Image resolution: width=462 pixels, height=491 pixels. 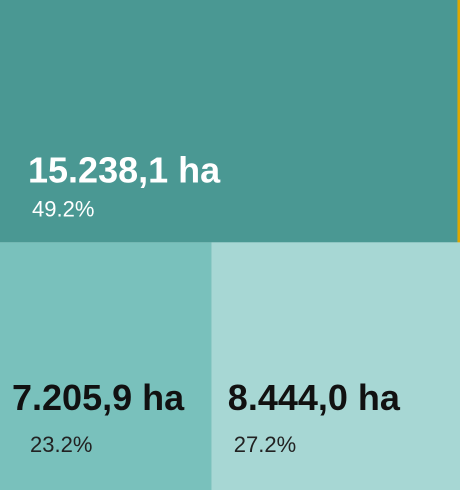 What do you see at coordinates (98, 397) in the screenshot?
I see `value-label: 7.205,9 ha` at bounding box center [98, 397].